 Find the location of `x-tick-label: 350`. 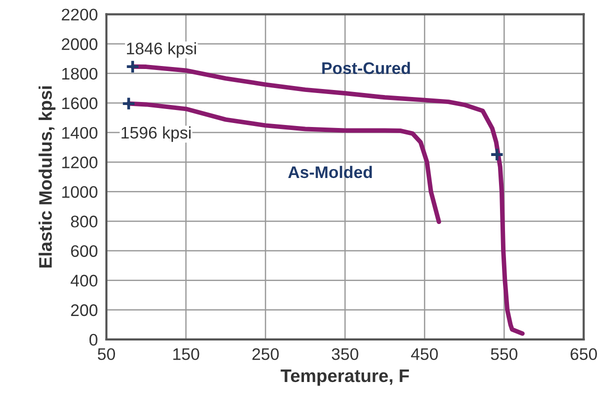

x-tick-label: 350 is located at coordinates (345, 354).